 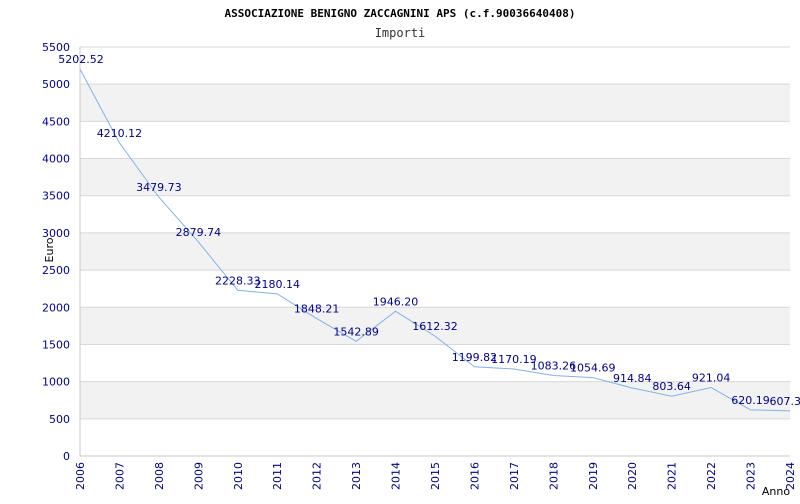 I want to click on chart-subtitle: Importi, so click(x=400, y=33).